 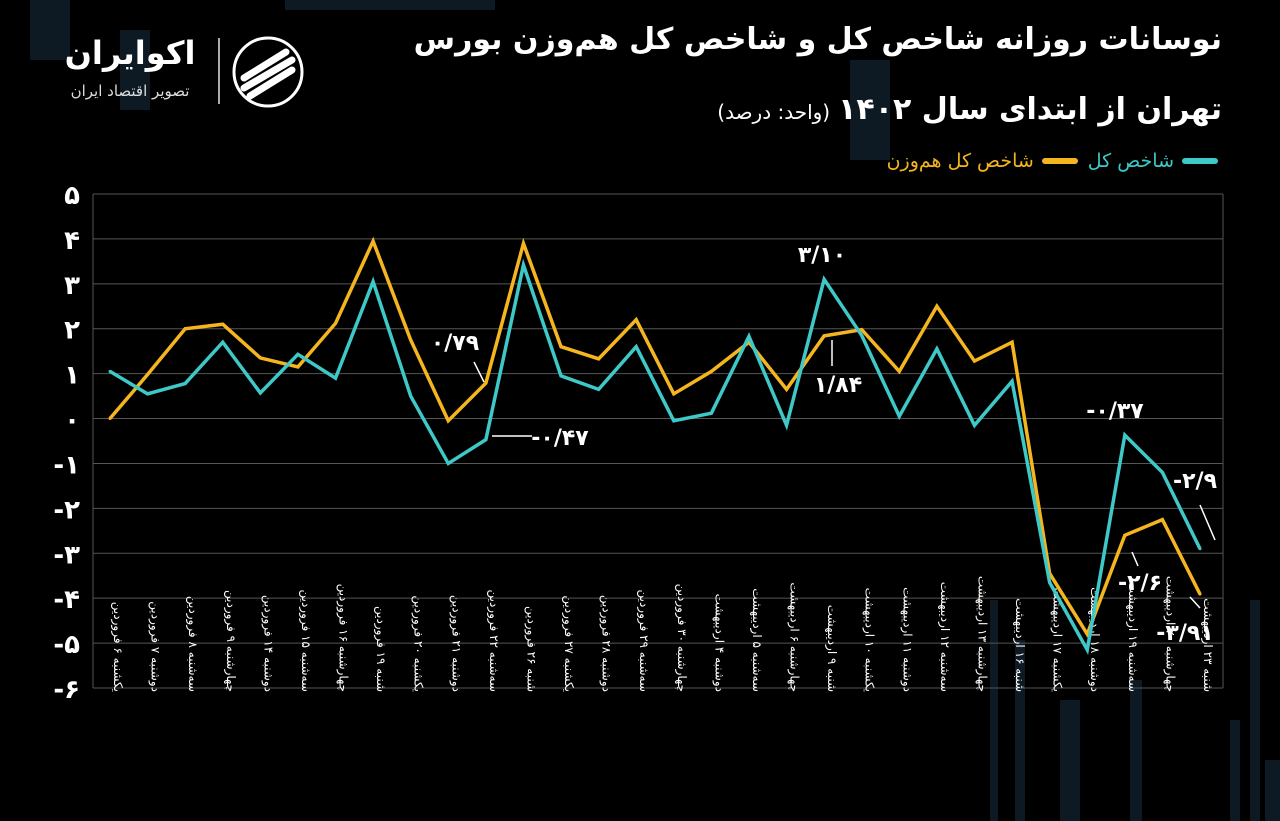 I want to click on legend: شاخص کل شاخص کل هم‌وزن, so click(x=1052, y=161).